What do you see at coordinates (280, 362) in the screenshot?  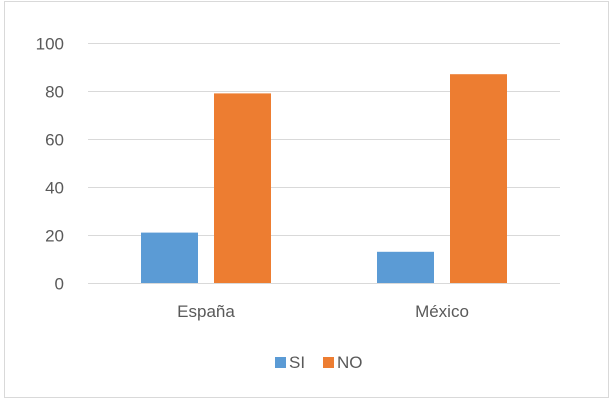 I see `legend-swatch-si` at bounding box center [280, 362].